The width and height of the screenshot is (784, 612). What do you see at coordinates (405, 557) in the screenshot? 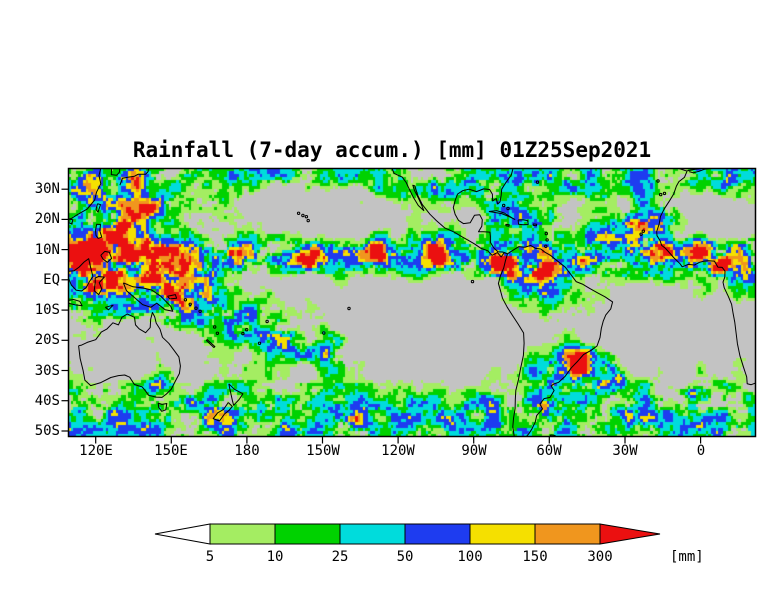
I see `colorbar-tick-label: 50` at bounding box center [405, 557].